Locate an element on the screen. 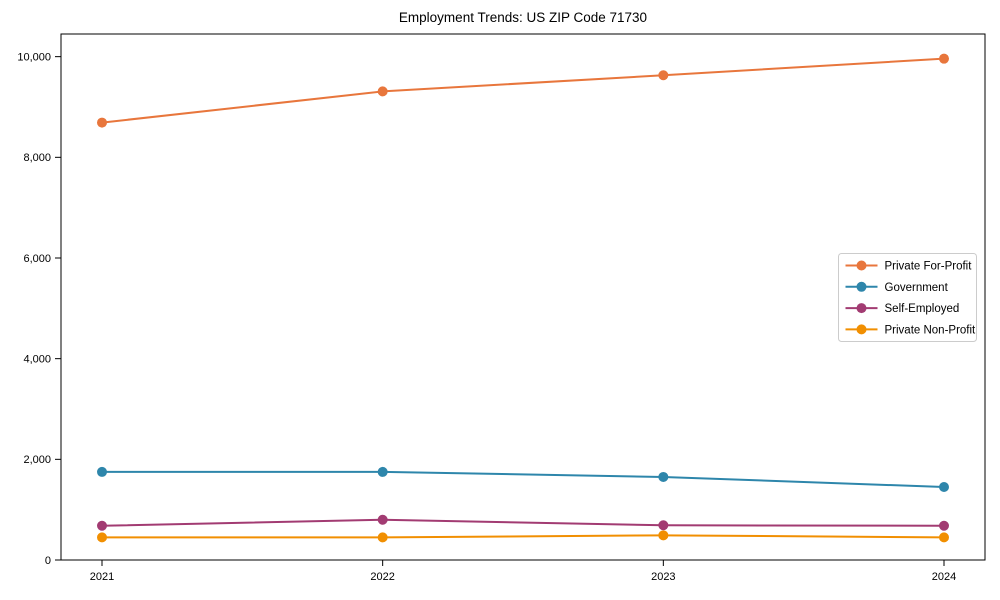 The image size is (1000, 600). data-point-private-non-profit-2021 is located at coordinates (102, 537).